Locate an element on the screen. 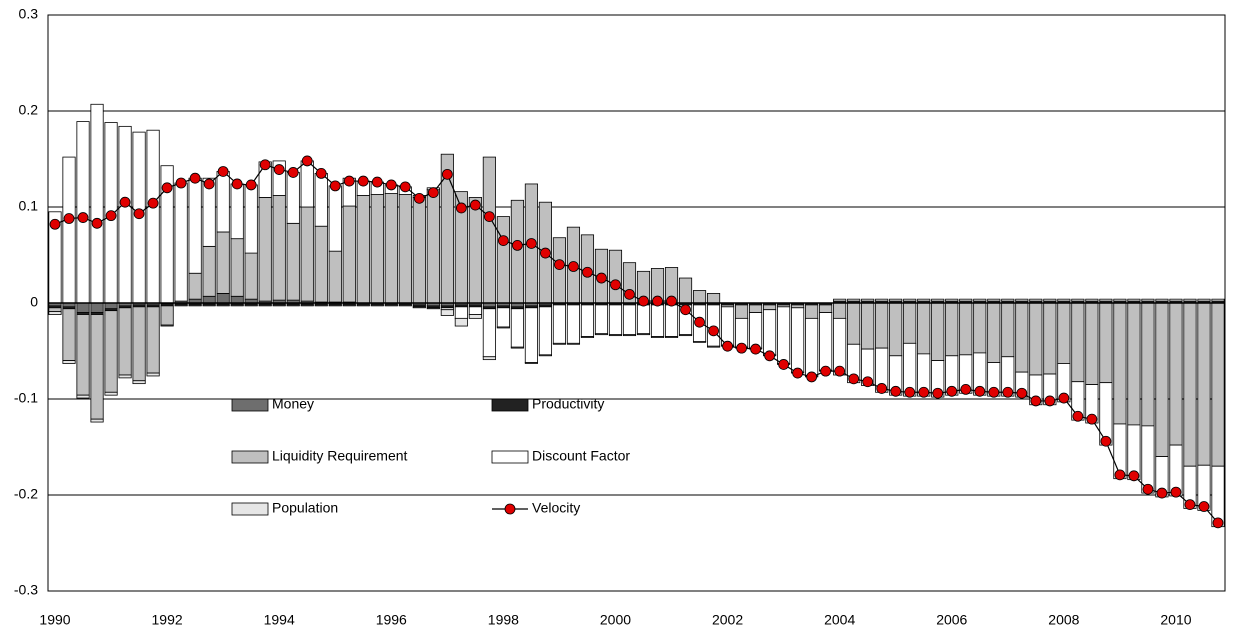 The width and height of the screenshot is (1233, 640). legend-marker is located at coordinates (510, 509).